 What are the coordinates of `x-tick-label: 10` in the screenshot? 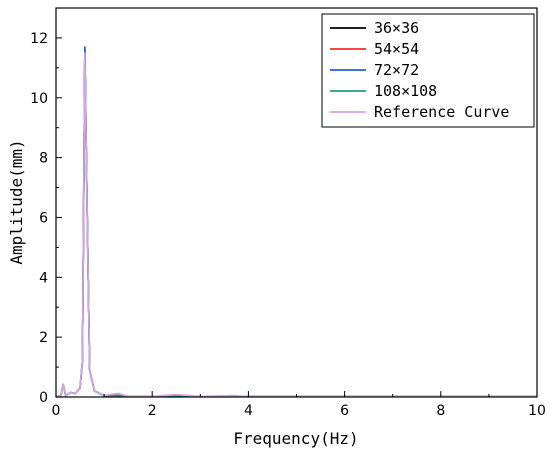 It's located at (537, 411).